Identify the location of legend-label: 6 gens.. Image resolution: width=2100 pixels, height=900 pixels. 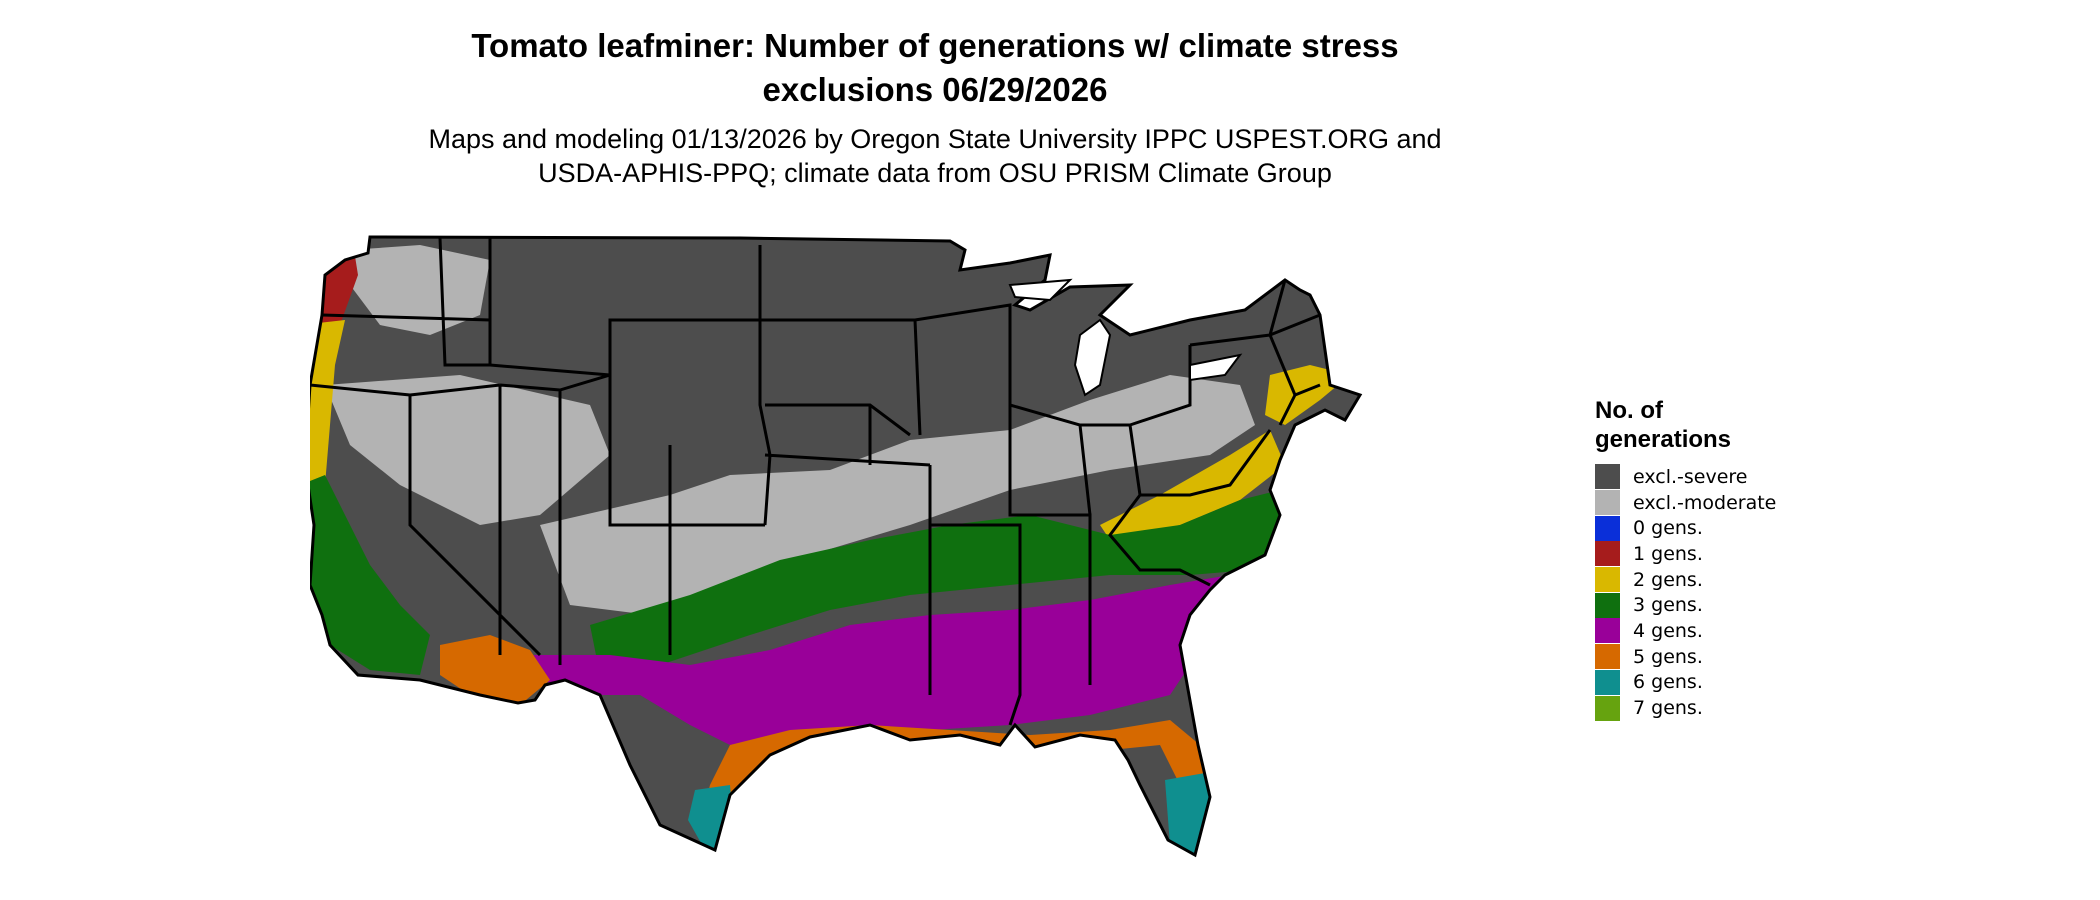
(1668, 682).